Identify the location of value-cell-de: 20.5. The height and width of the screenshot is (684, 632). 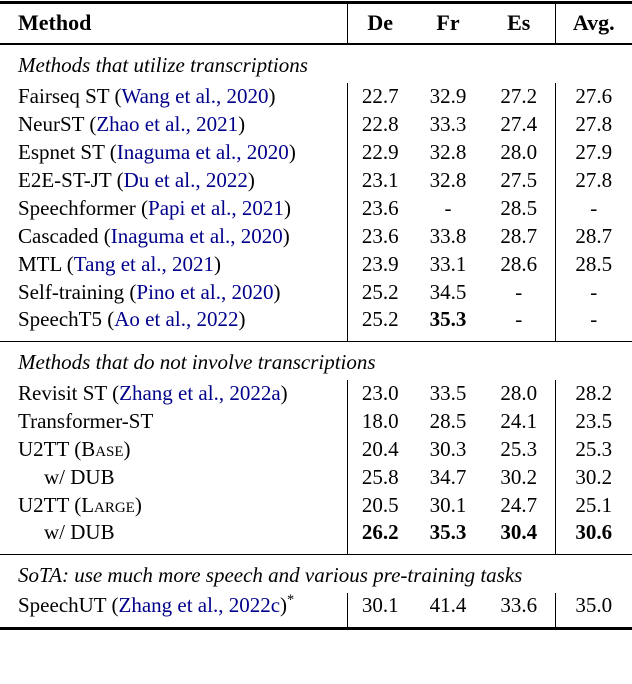
(379, 505).